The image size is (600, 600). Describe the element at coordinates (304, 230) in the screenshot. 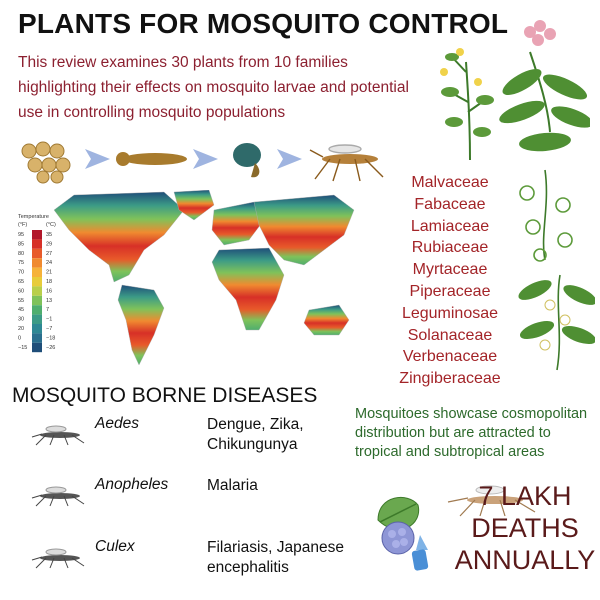

I see `asia-shape` at that location.